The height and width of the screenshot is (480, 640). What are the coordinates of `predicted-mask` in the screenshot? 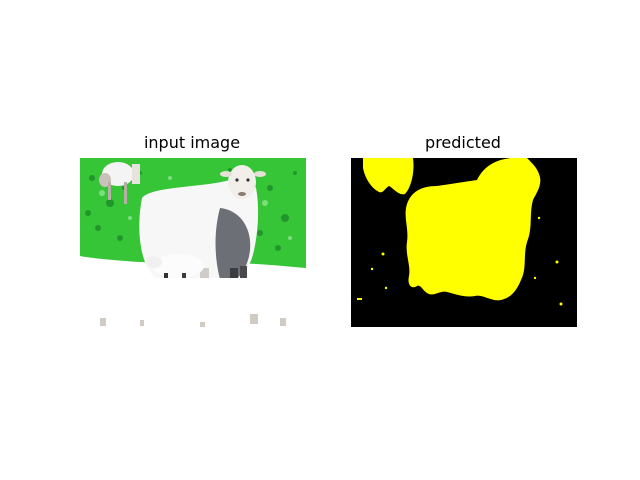 It's located at (464, 242).